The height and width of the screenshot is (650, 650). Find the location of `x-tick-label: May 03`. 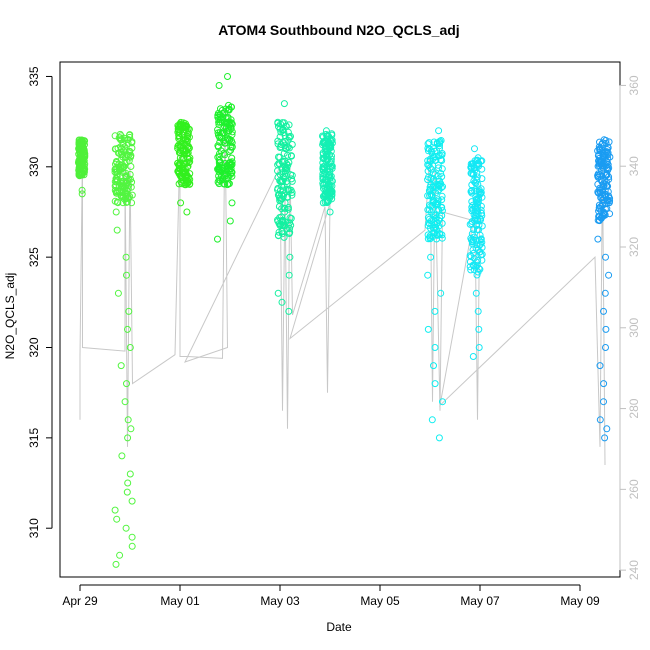

x-tick-label: May 03 is located at coordinates (280, 601).